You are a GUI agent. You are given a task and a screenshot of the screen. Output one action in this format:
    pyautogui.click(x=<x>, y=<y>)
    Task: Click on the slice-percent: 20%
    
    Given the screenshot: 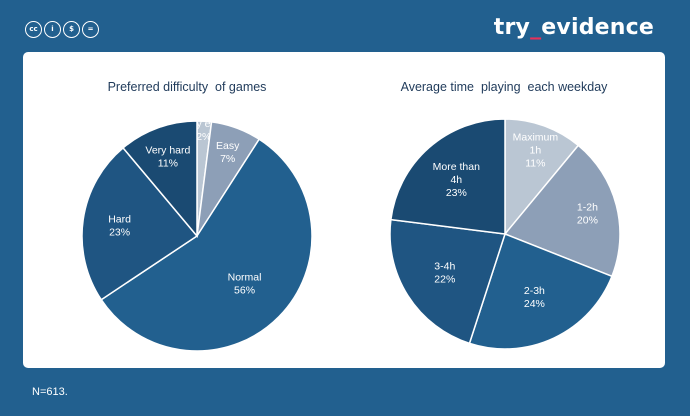 What is the action you would take?
    pyautogui.click(x=587, y=220)
    